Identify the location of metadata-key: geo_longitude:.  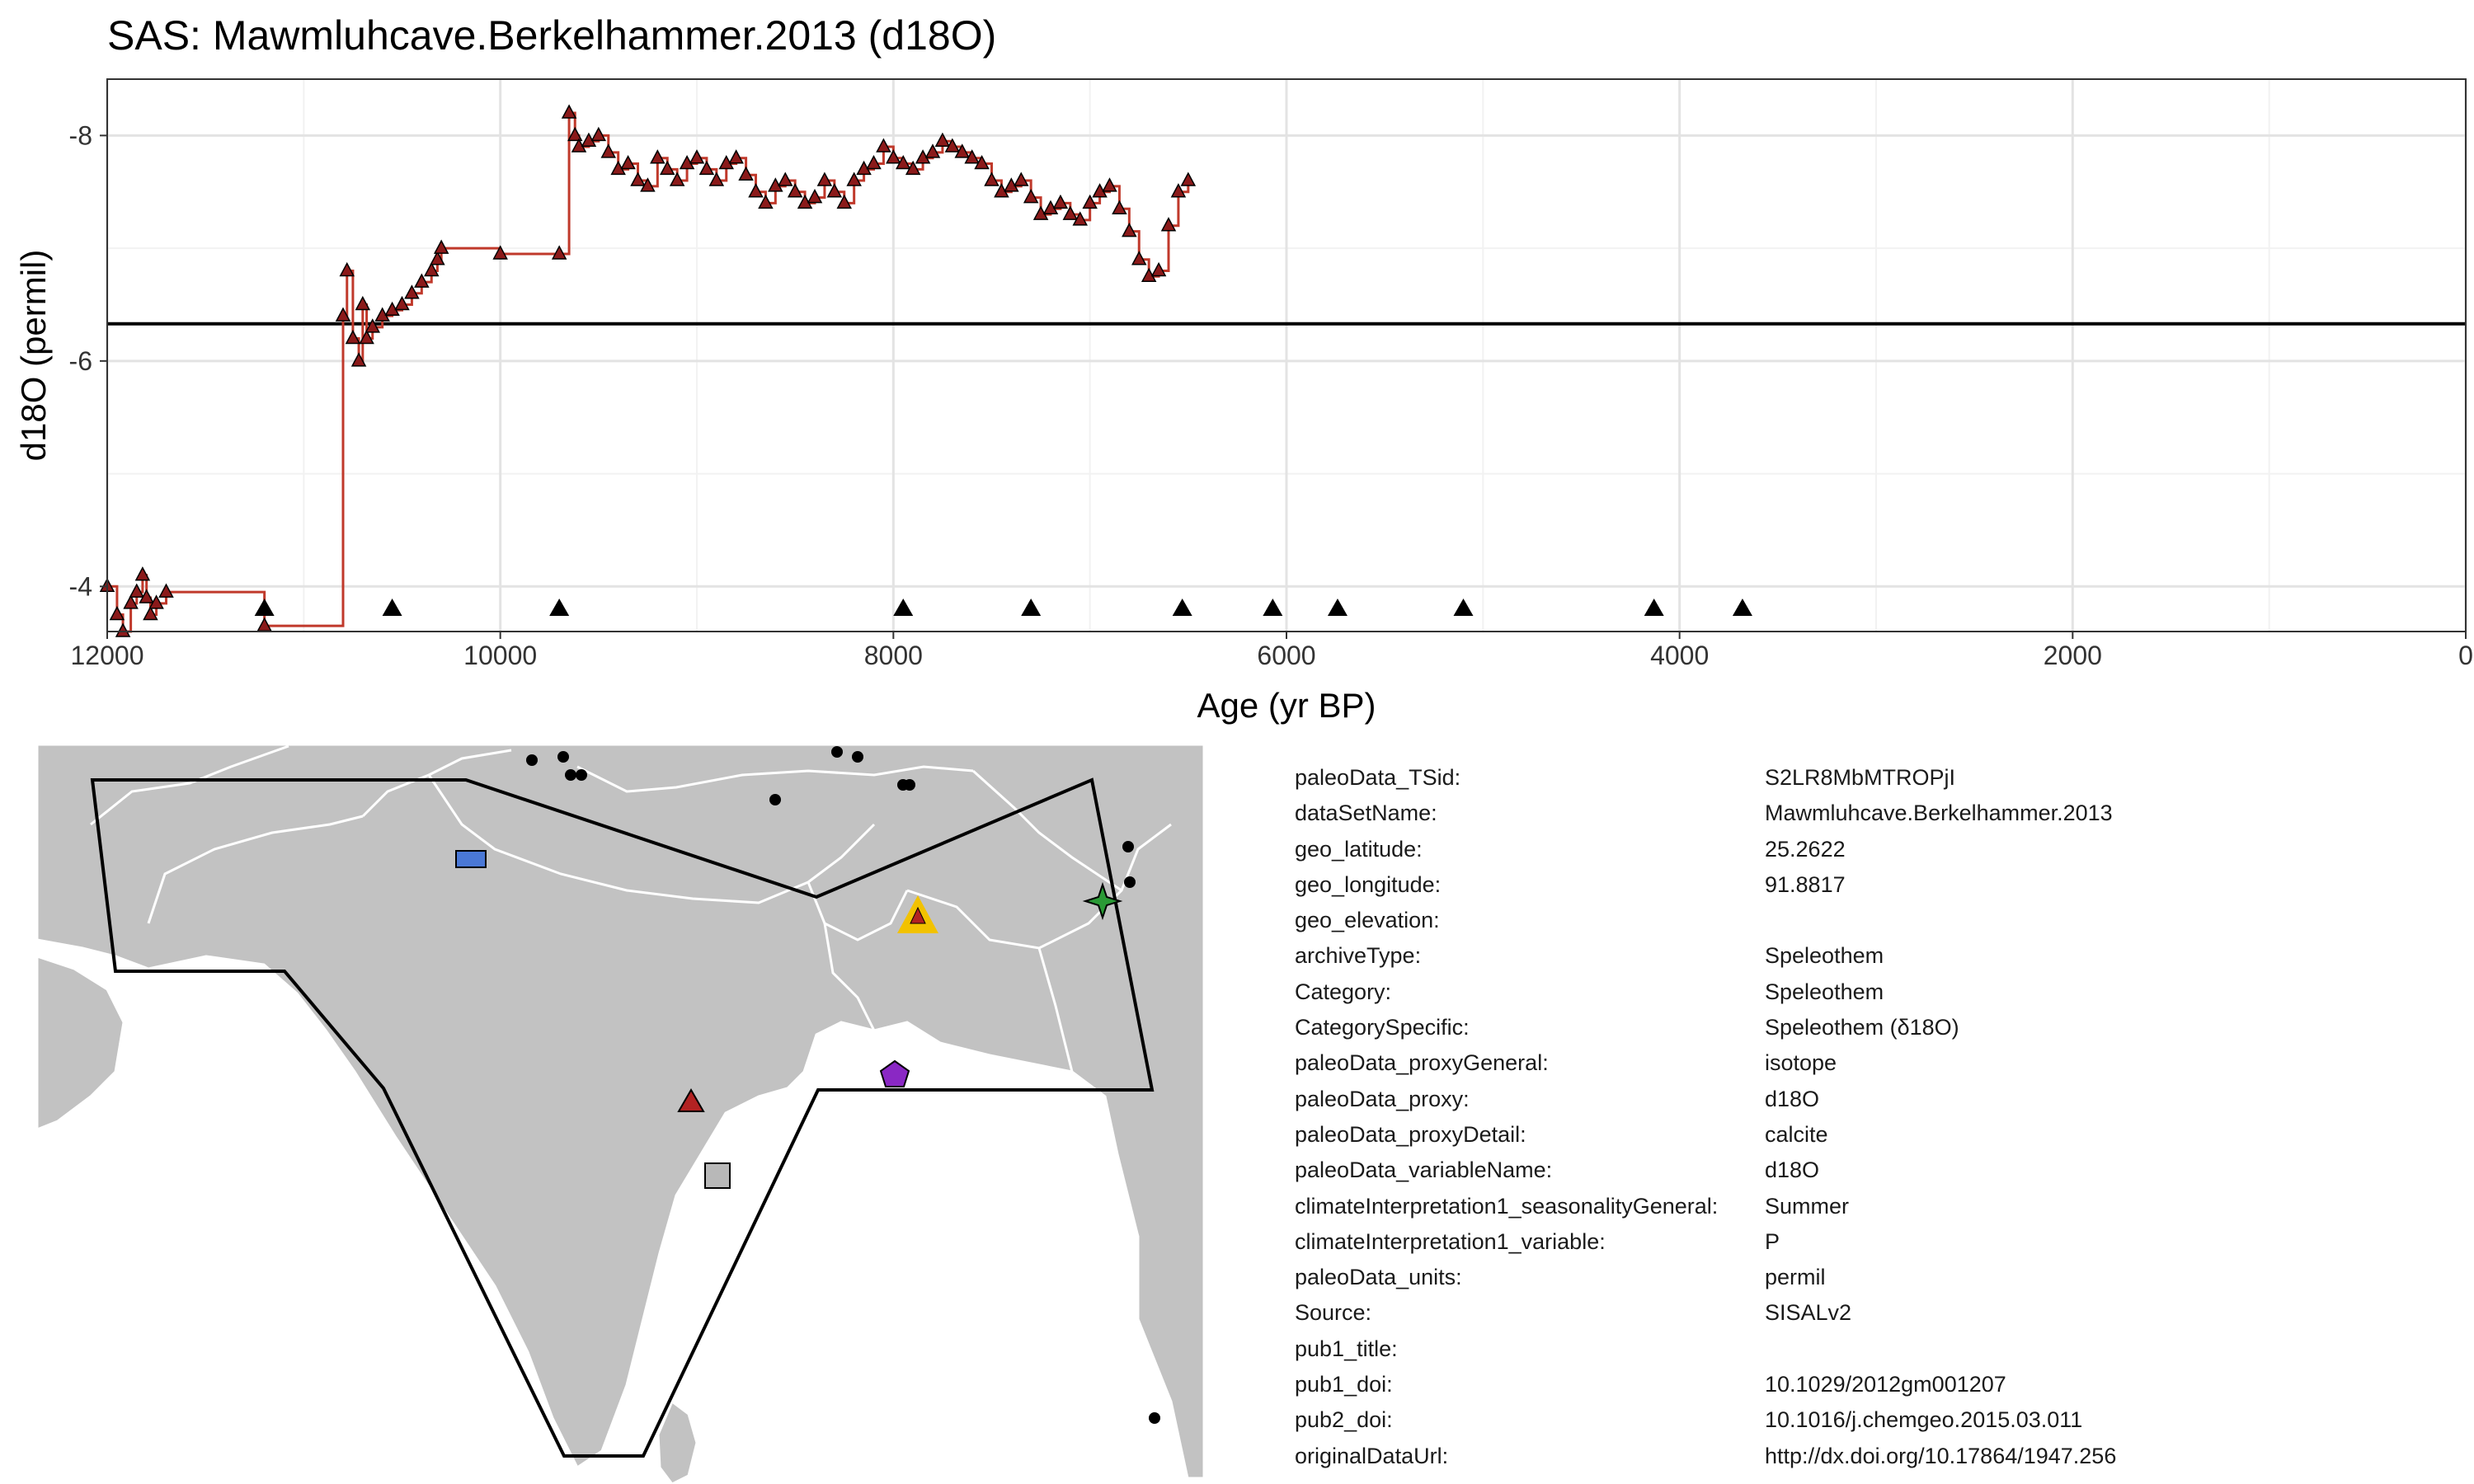
(1368, 884).